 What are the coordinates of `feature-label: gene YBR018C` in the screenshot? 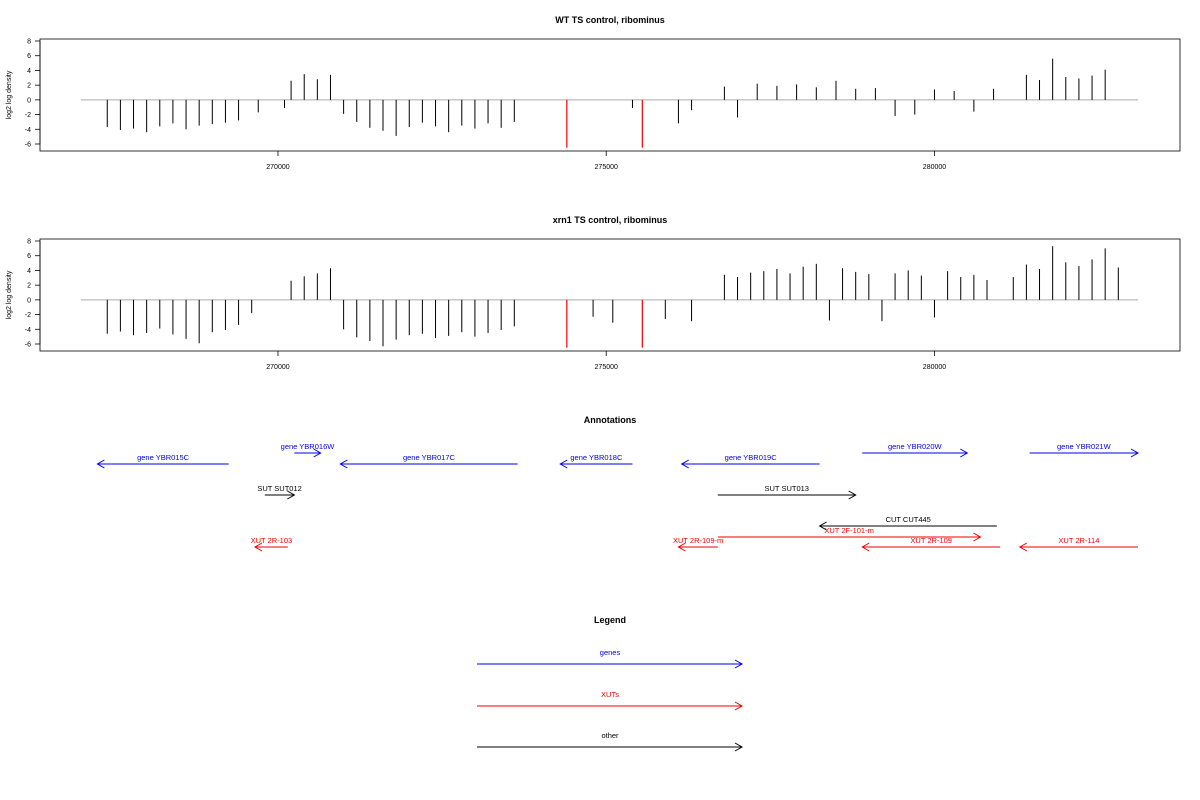 It's located at (596, 457).